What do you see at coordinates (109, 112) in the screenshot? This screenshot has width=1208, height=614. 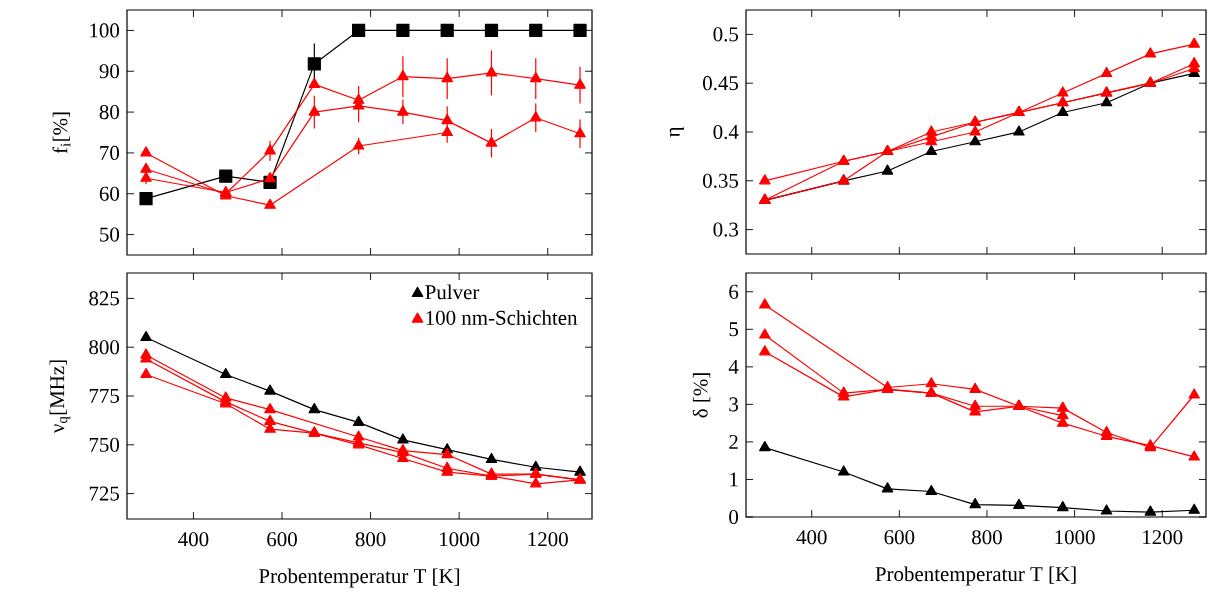 I see `y-tick-label: 80` at bounding box center [109, 112].